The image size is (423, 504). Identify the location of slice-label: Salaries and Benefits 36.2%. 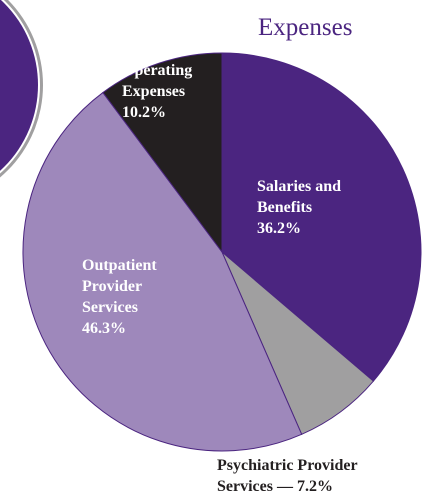
(322, 207).